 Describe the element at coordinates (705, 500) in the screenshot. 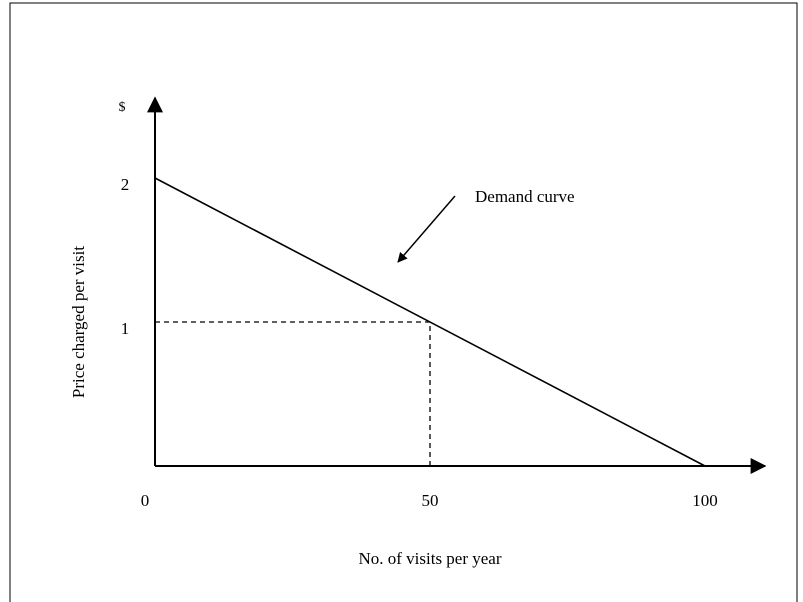

I see `x-tick-label: 100` at that location.